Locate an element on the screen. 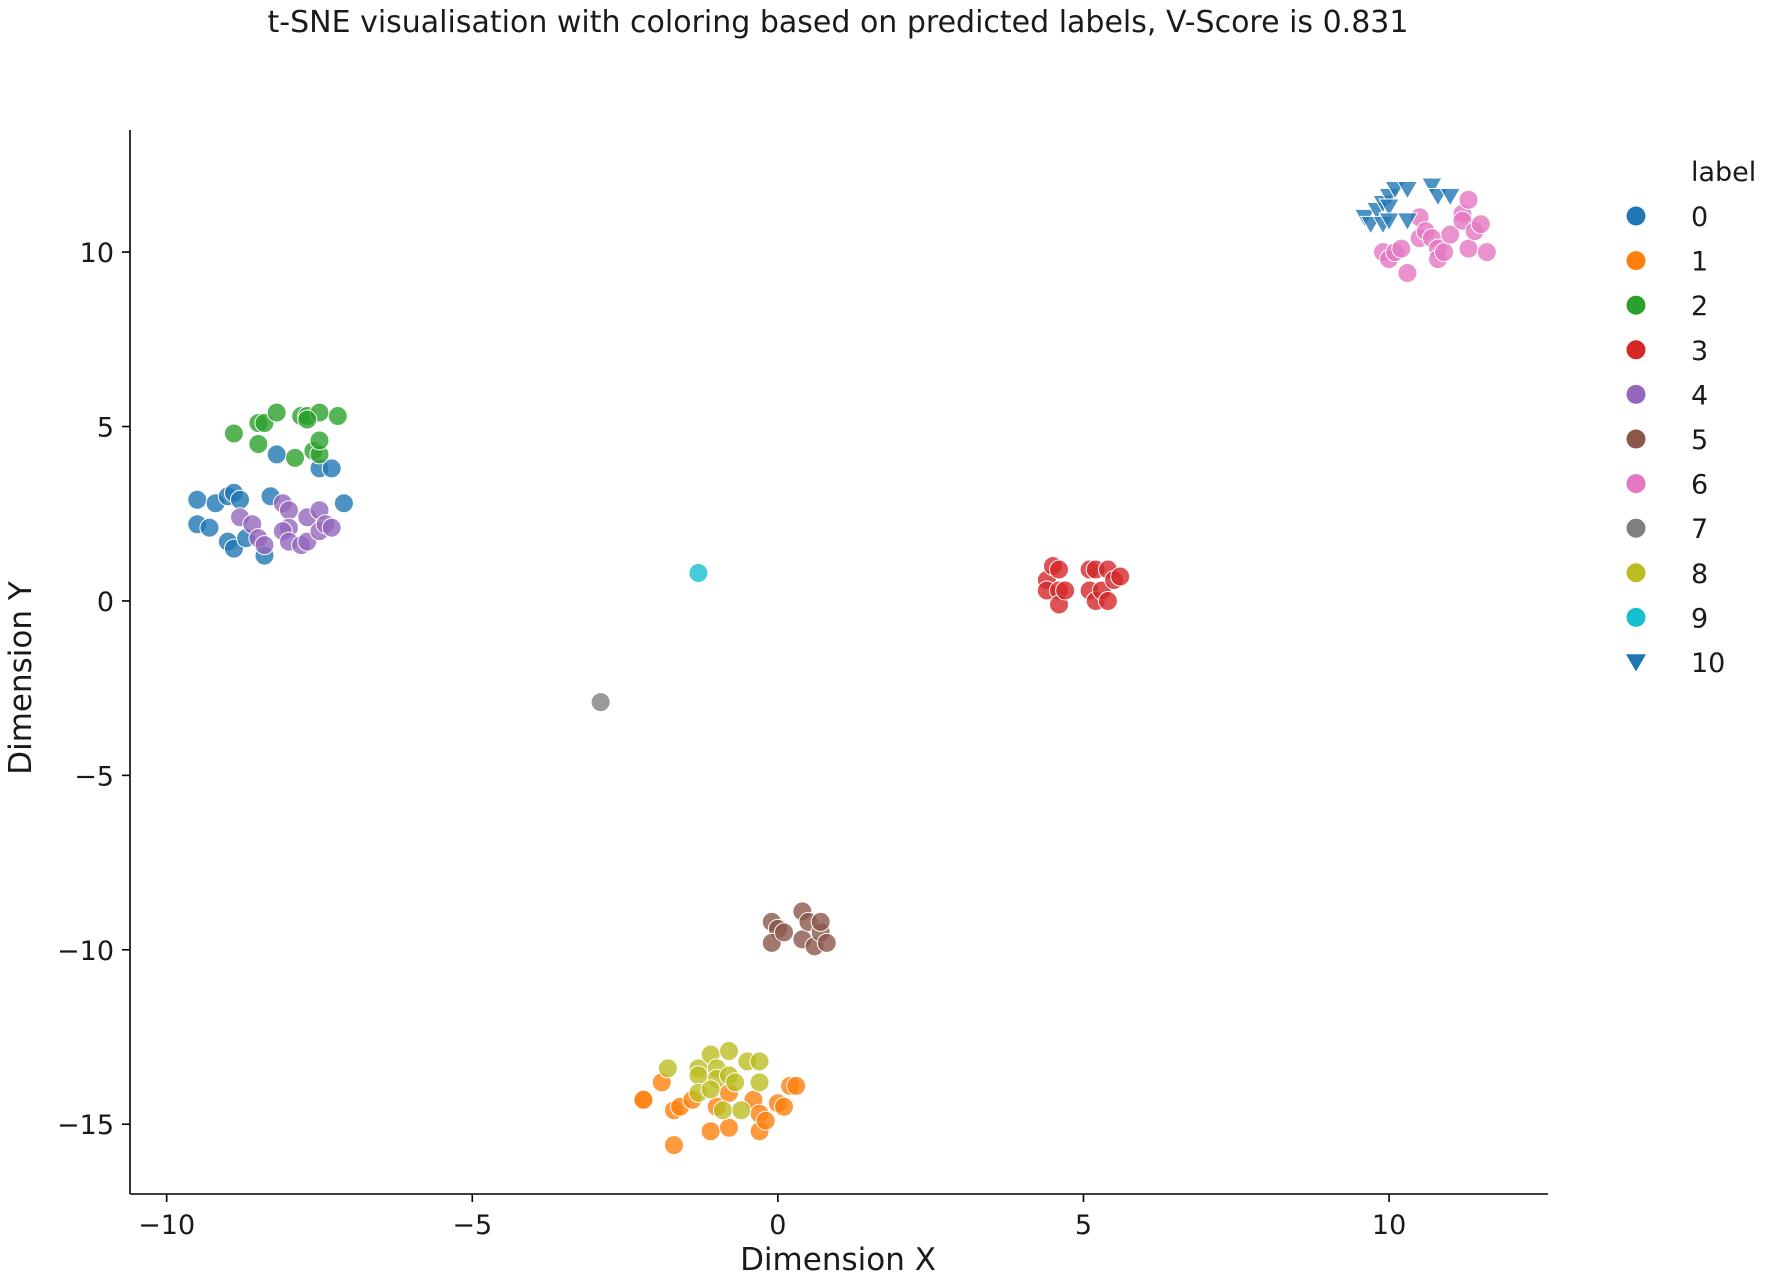 The image size is (1775, 1279). x-ticks: −10 −5 0 5 10 is located at coordinates (772, 1217).